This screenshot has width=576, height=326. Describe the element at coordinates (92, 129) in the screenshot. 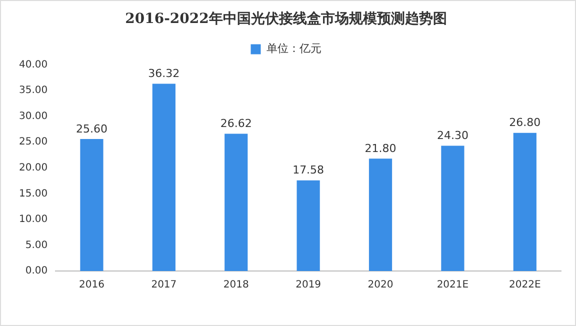

I see `data-label: 25.60` at that location.